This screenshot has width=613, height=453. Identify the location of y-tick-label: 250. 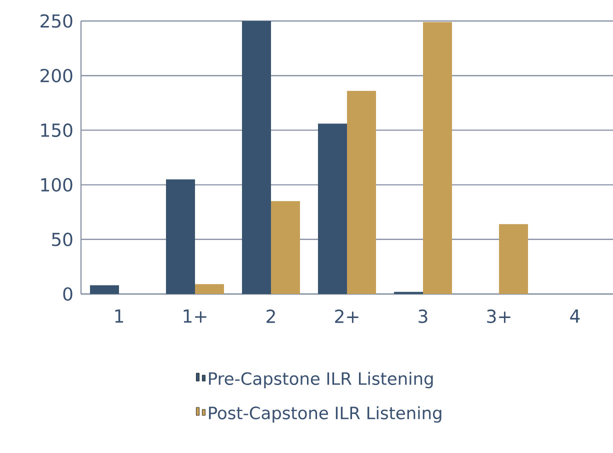
(56, 21).